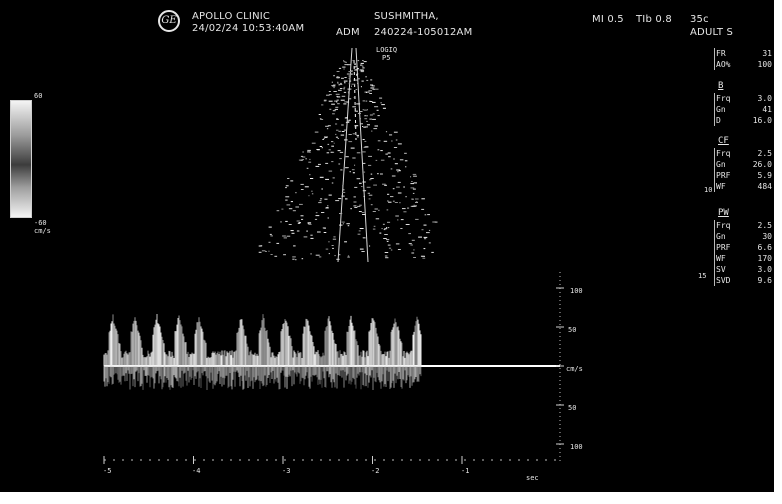  Describe the element at coordinates (576, 447) in the screenshot. I see `velocity-label: 100` at that location.